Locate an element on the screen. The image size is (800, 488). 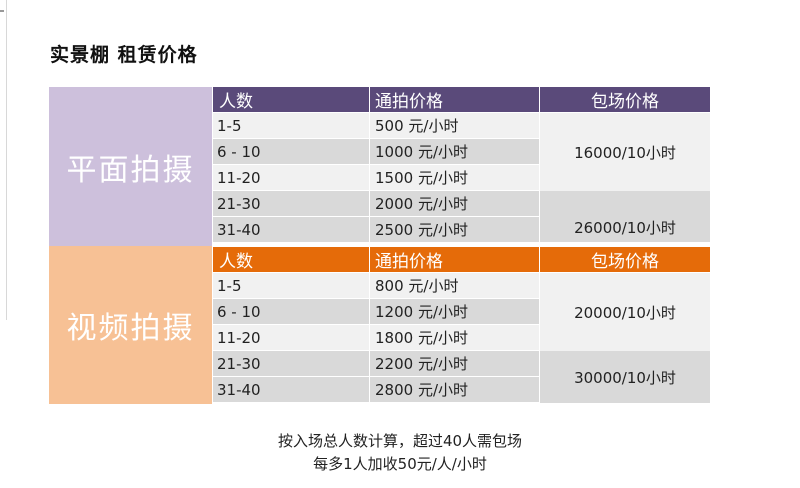
video-section-label: 视频拍摄 is located at coordinates (130, 325).